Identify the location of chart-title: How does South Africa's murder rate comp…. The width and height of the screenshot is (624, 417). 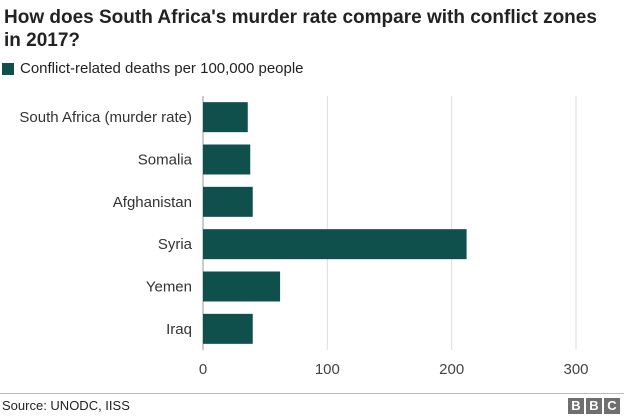
(300, 29).